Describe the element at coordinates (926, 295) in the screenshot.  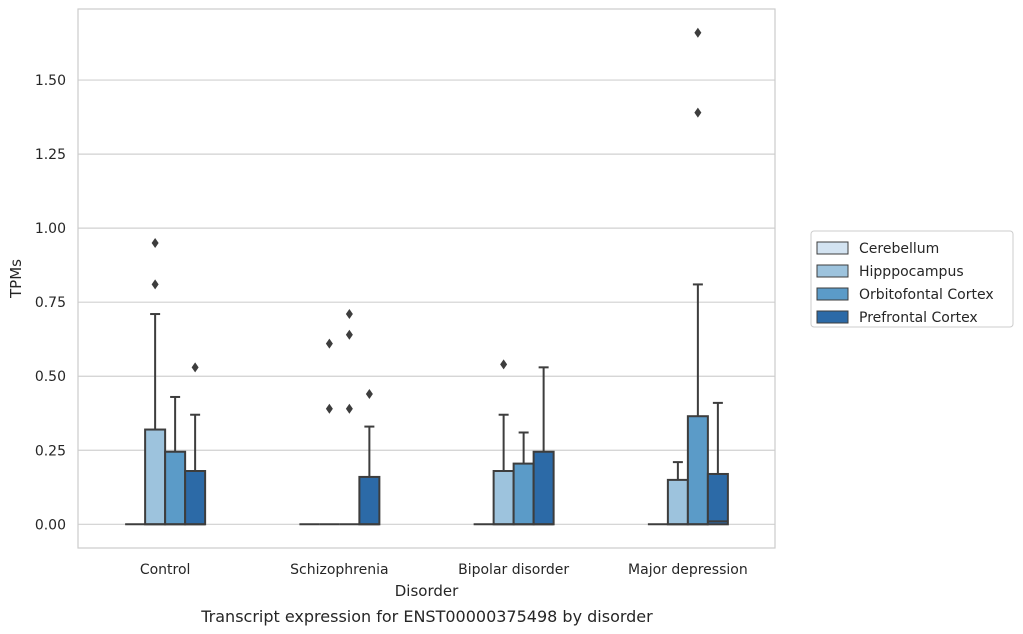
I see `legend-label: Orbitofontal Cortex` at that location.